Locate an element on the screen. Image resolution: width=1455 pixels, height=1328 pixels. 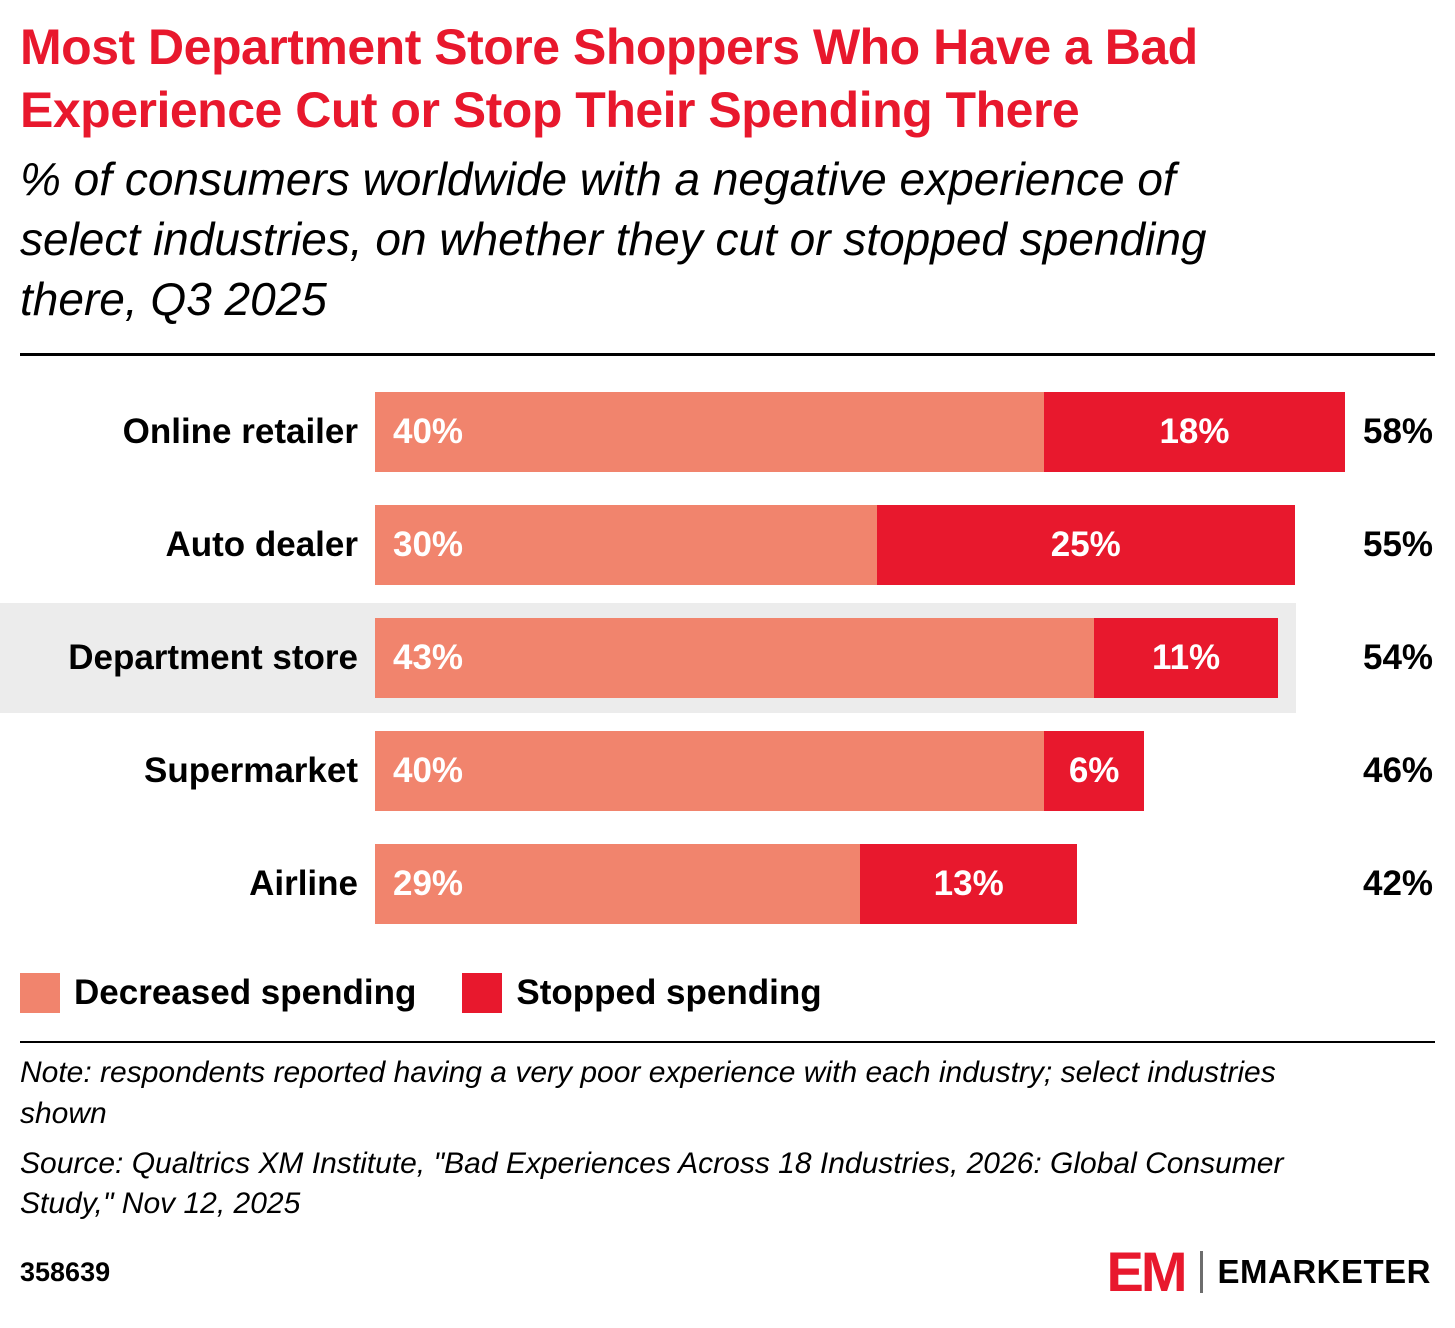
category-label: Online retailer is located at coordinates (240, 432).